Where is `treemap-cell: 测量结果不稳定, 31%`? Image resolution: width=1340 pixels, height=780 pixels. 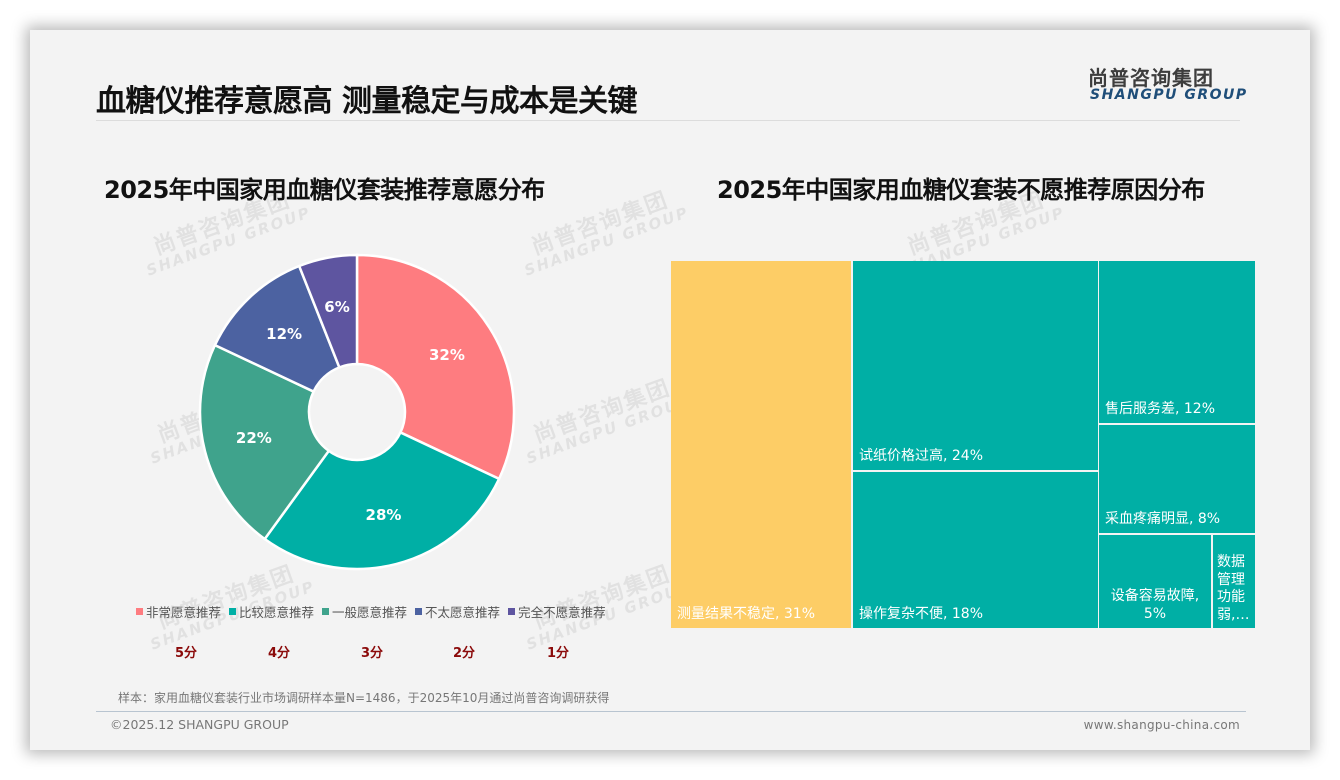
treemap-cell: 测量结果不稳定, 31% is located at coordinates (761, 444).